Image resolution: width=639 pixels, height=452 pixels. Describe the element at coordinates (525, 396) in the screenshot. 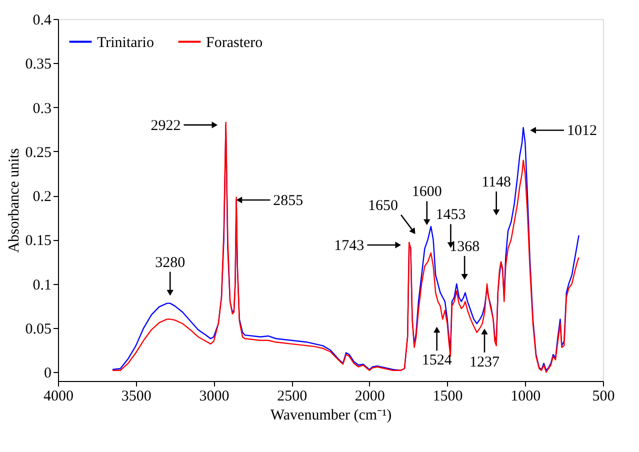

I see `x-tick-label: 1000` at that location.